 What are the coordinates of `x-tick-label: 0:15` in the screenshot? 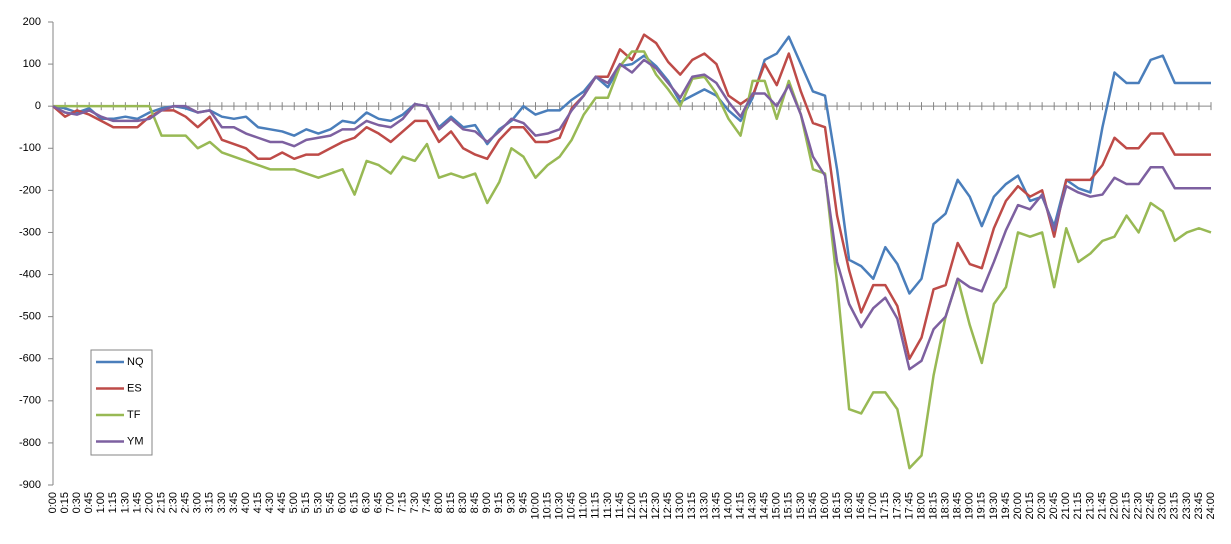 It's located at (65, 502).